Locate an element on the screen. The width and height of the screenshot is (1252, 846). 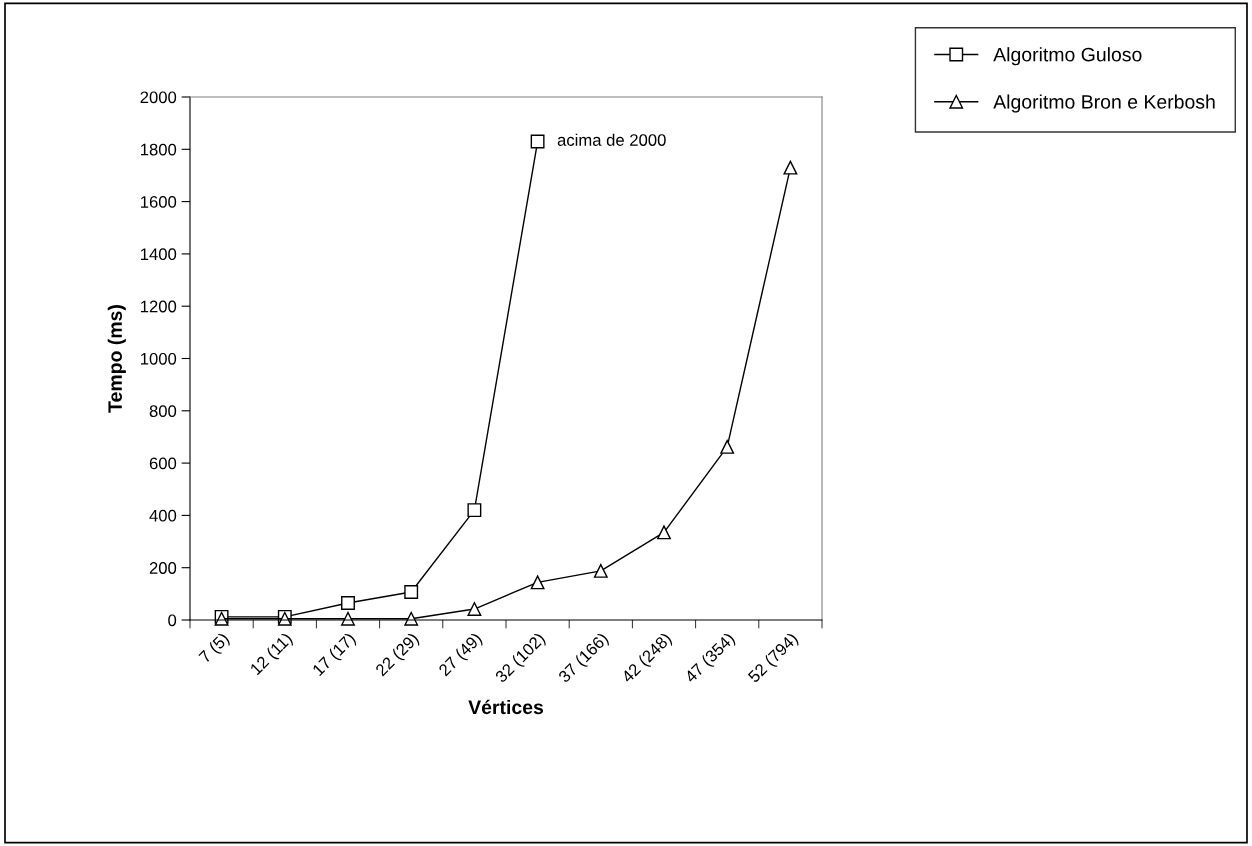
y-tick-label: 0 is located at coordinates (172, 620).